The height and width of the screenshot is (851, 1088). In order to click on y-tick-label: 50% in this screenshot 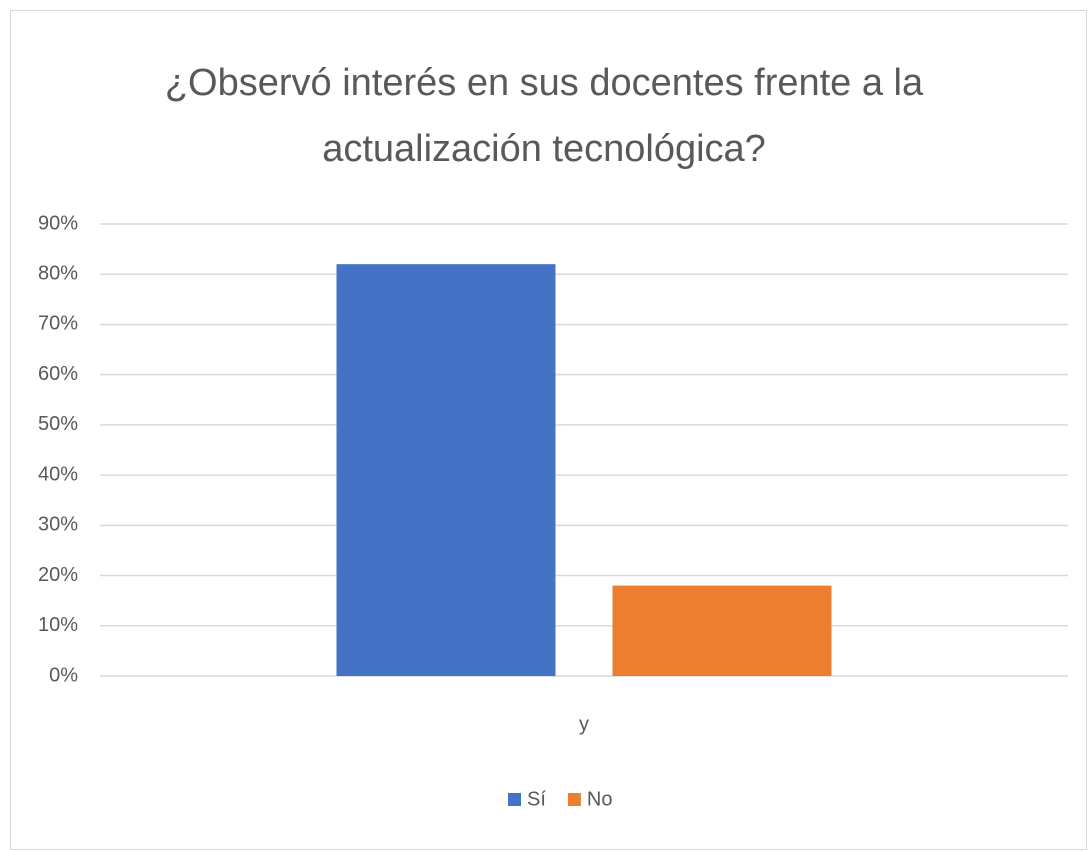, I will do `click(58, 424)`.